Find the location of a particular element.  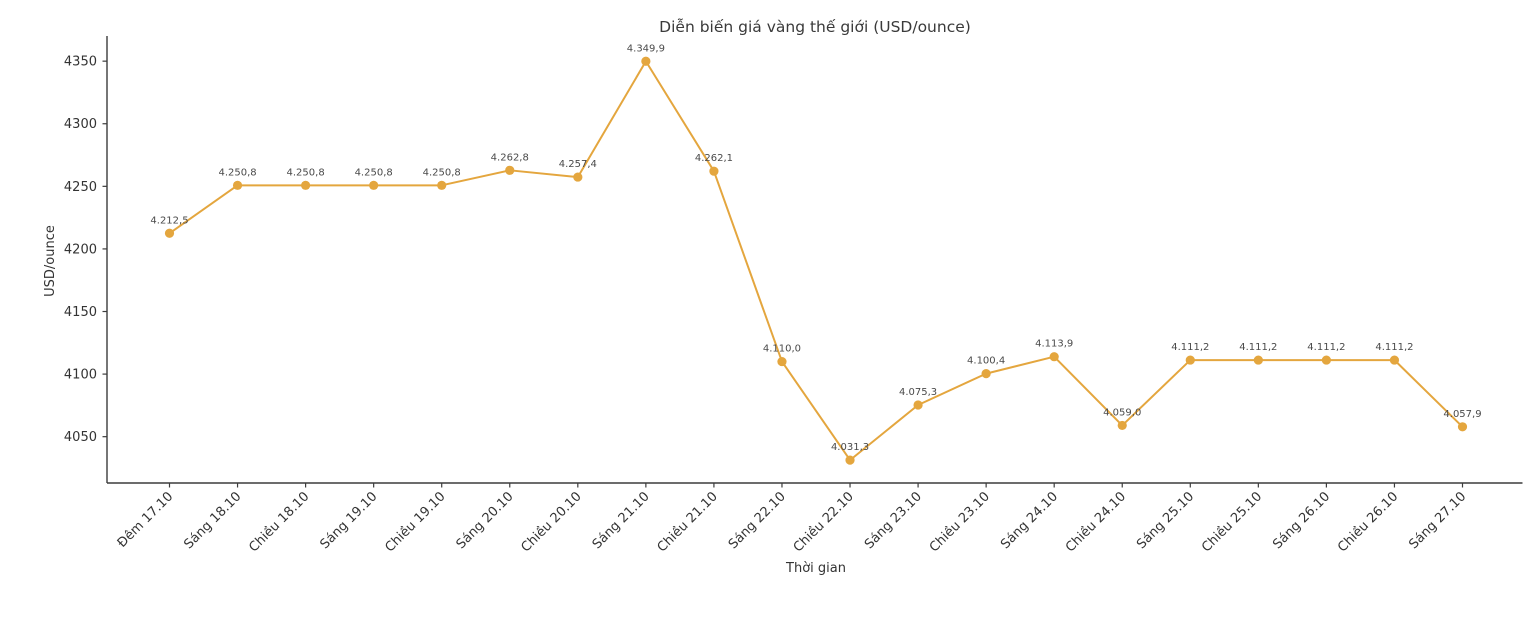

x-tick-label: Chiều 24.10 is located at coordinates (1096, 522).